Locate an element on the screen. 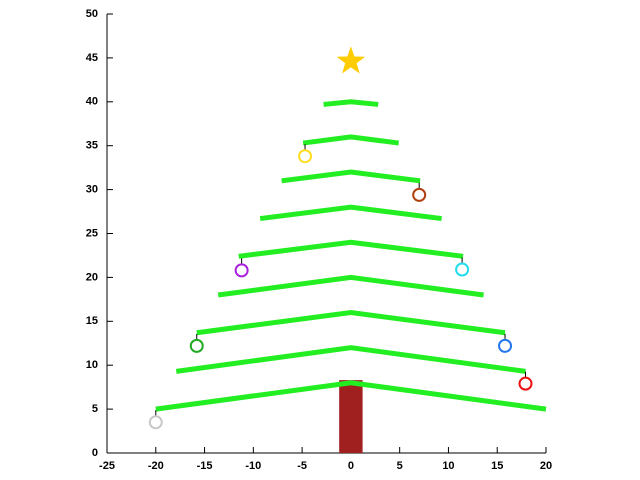 The image size is (640, 480). y-tick-label: 5 is located at coordinates (95, 409).